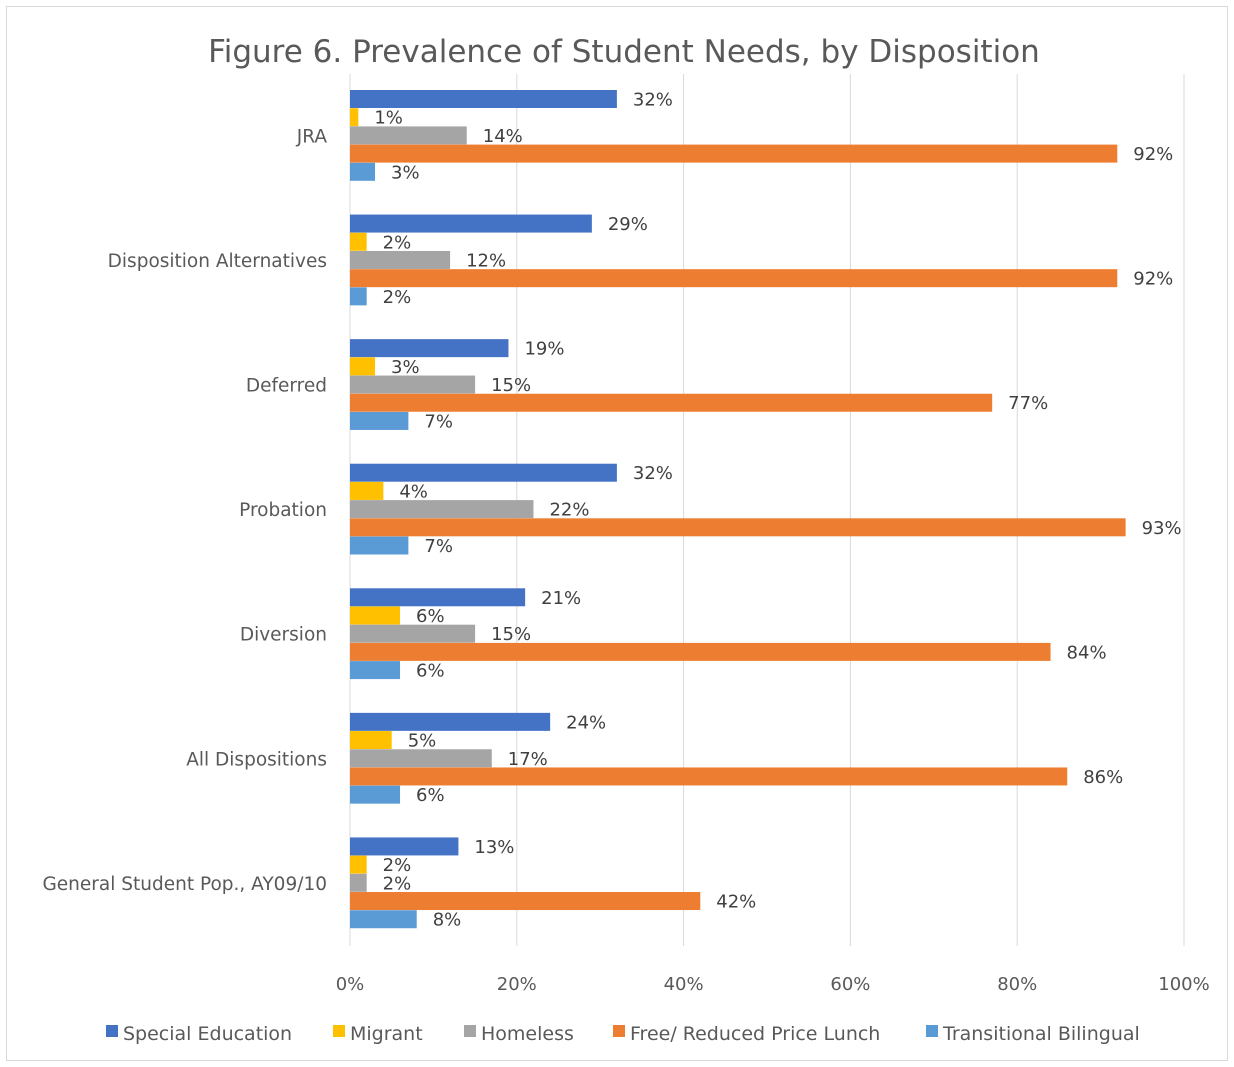 This screenshot has height=1067, width=1234. What do you see at coordinates (422, 741) in the screenshot?
I see `data-label: 5%` at bounding box center [422, 741].